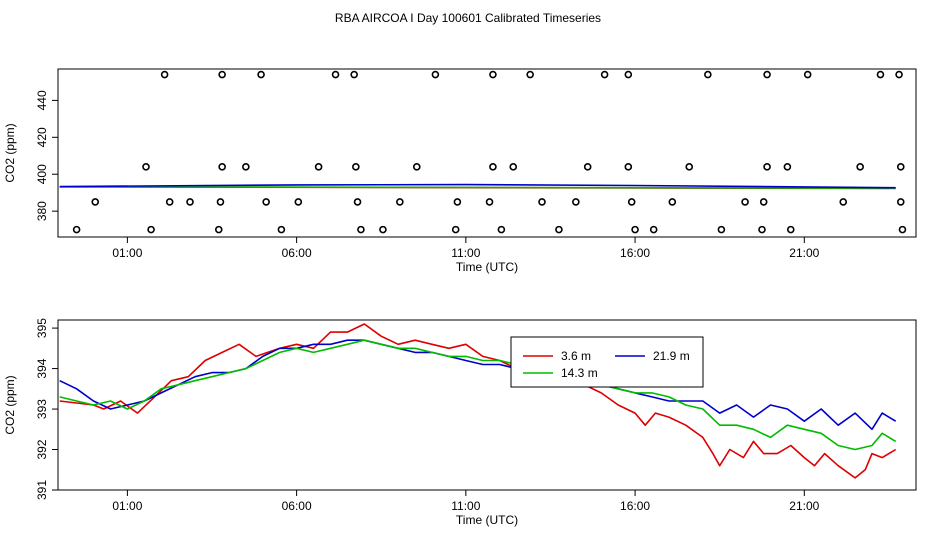 The width and height of the screenshot is (936, 540). Describe the element at coordinates (42, 449) in the screenshot. I see `y-tick-label: 392` at that location.